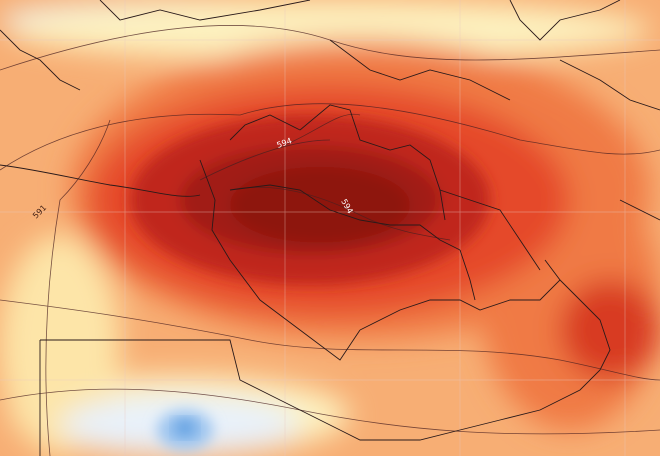 Image resolution: width=660 pixels, height=456 pixels. I want to click on cold-spot-core, so click(185, 428).